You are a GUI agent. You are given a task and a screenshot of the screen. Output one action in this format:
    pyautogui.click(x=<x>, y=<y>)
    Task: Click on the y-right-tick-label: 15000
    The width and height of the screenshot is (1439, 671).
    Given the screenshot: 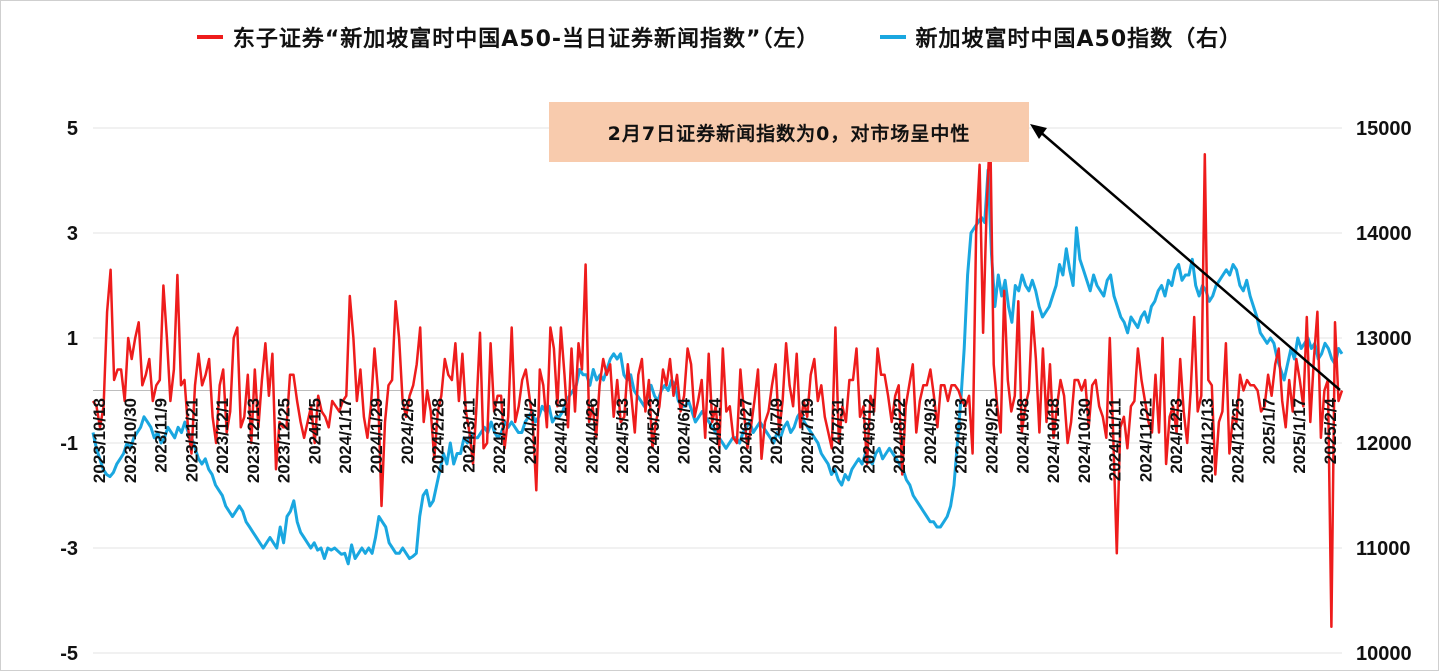 What is the action you would take?
    pyautogui.click(x=1384, y=129)
    